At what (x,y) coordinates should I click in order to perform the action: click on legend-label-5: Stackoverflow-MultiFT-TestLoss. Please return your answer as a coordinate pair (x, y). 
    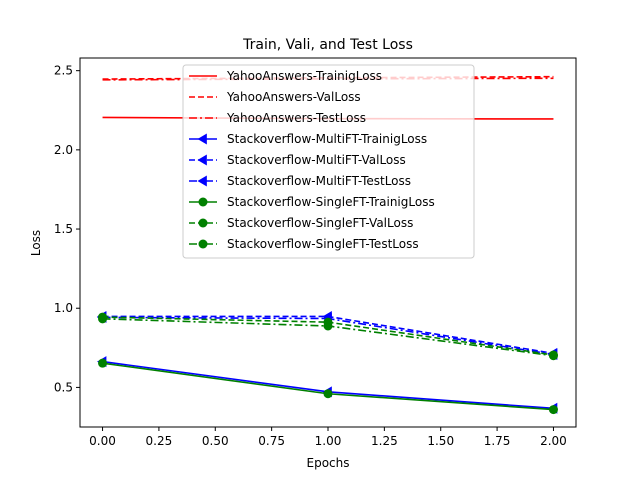
    Looking at the image, I should click on (319, 181).